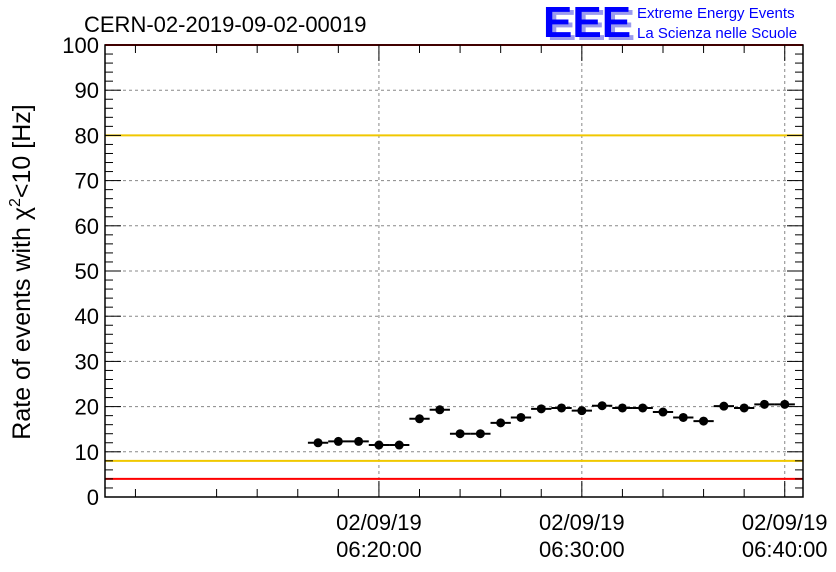 The width and height of the screenshot is (836, 572). Describe the element at coordinates (716, 13) in the screenshot. I see `logo-line-1: Extreme Energy Events` at that location.